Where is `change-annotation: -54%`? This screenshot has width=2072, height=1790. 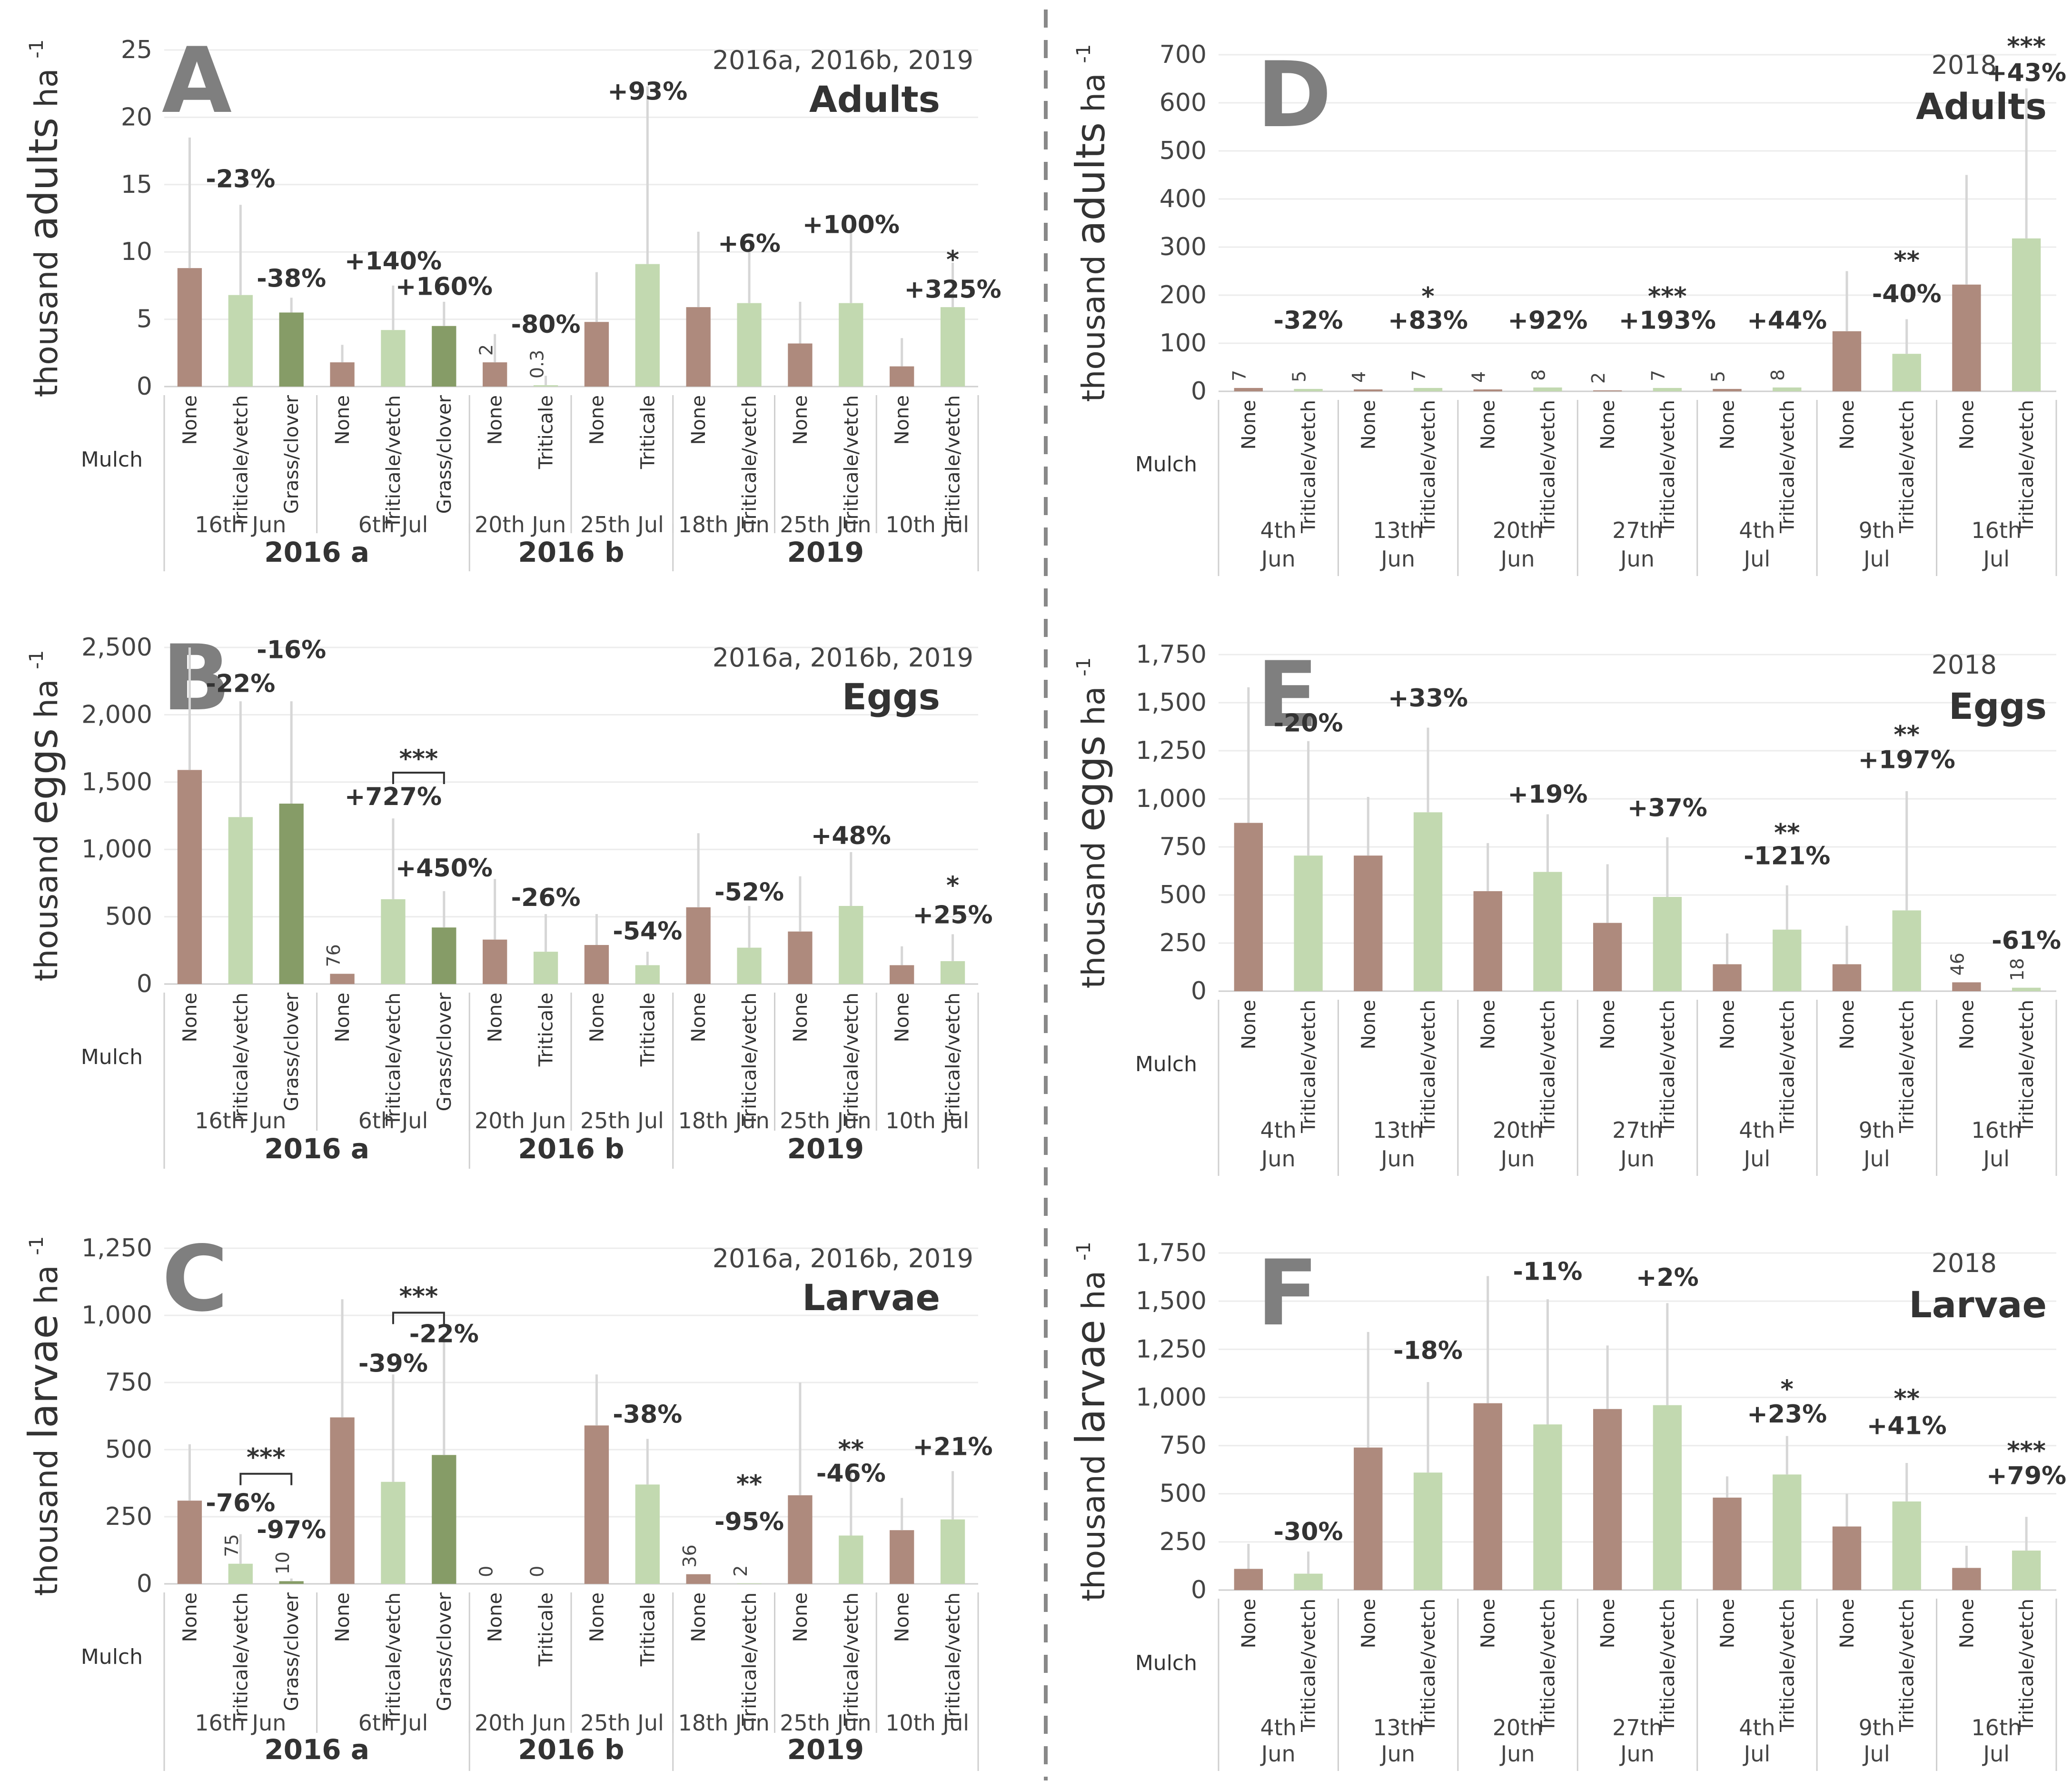
change-annotation: -54% is located at coordinates (647, 932).